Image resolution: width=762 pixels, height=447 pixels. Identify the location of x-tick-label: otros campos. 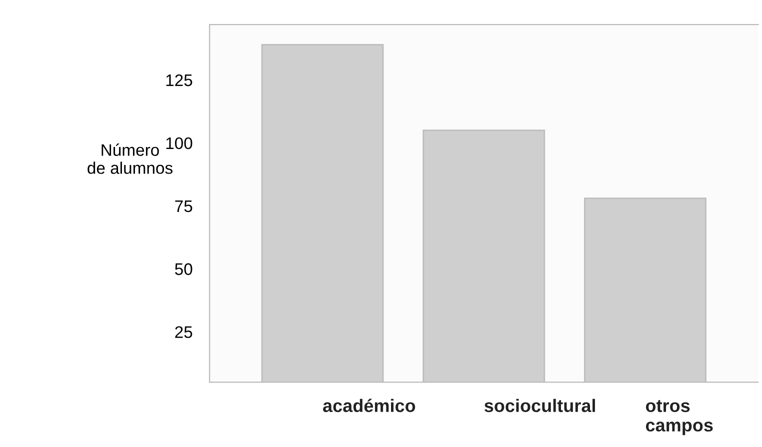
(679, 418).